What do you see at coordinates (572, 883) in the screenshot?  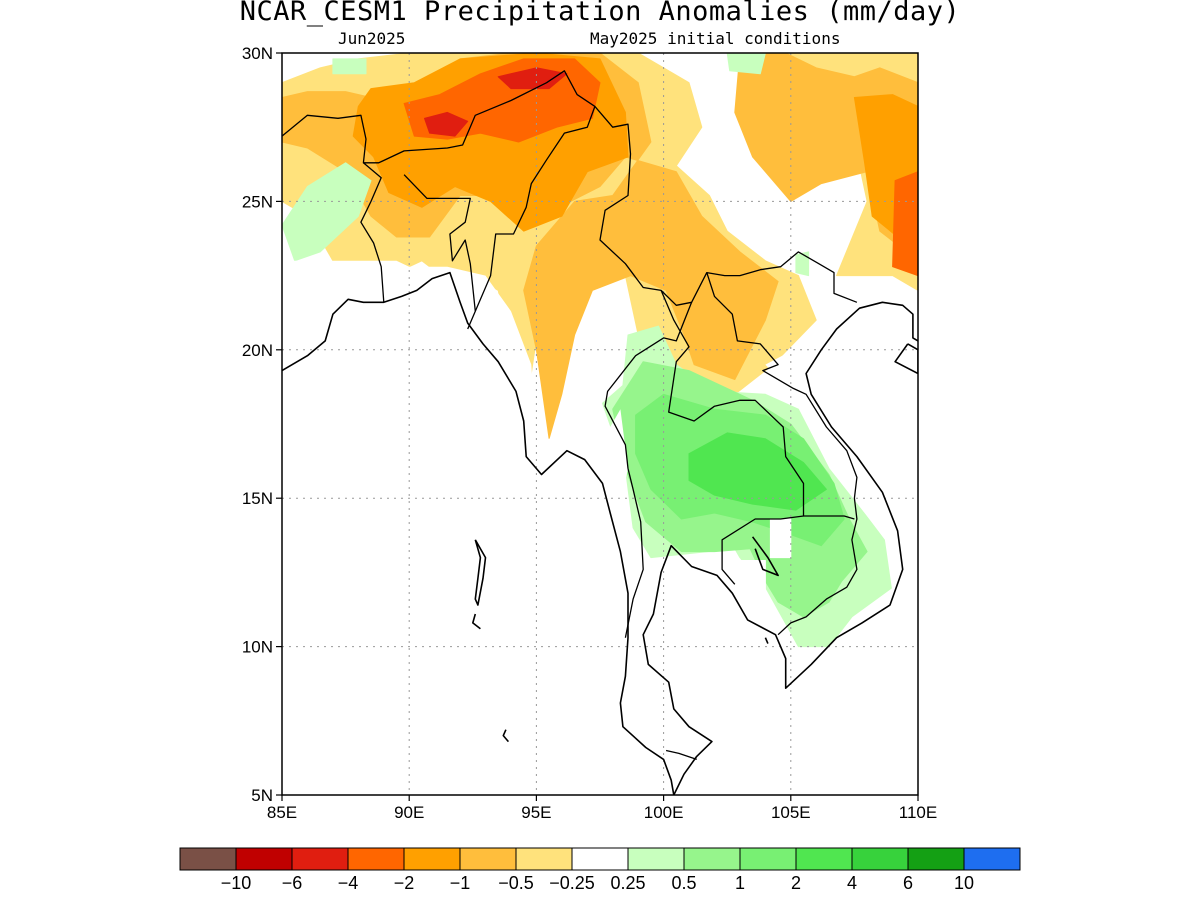 I see `legend-label: −0.25` at bounding box center [572, 883].